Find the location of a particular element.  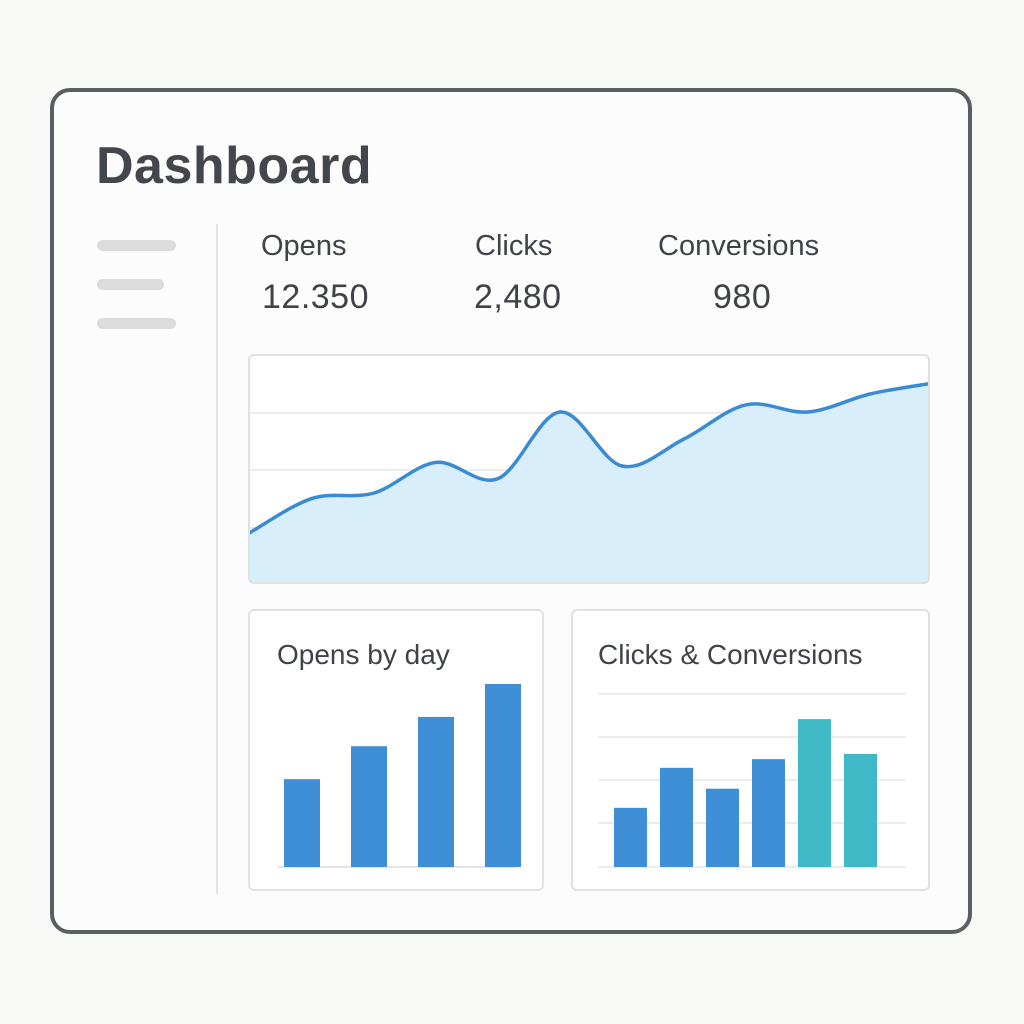

clicks-conversions-title: Clicks & Conversions is located at coordinates (730, 654).